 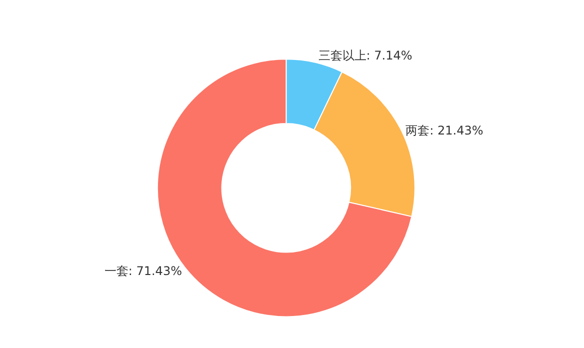 I want to click on slice-label: 一套: 71.43%, so click(x=143, y=271).